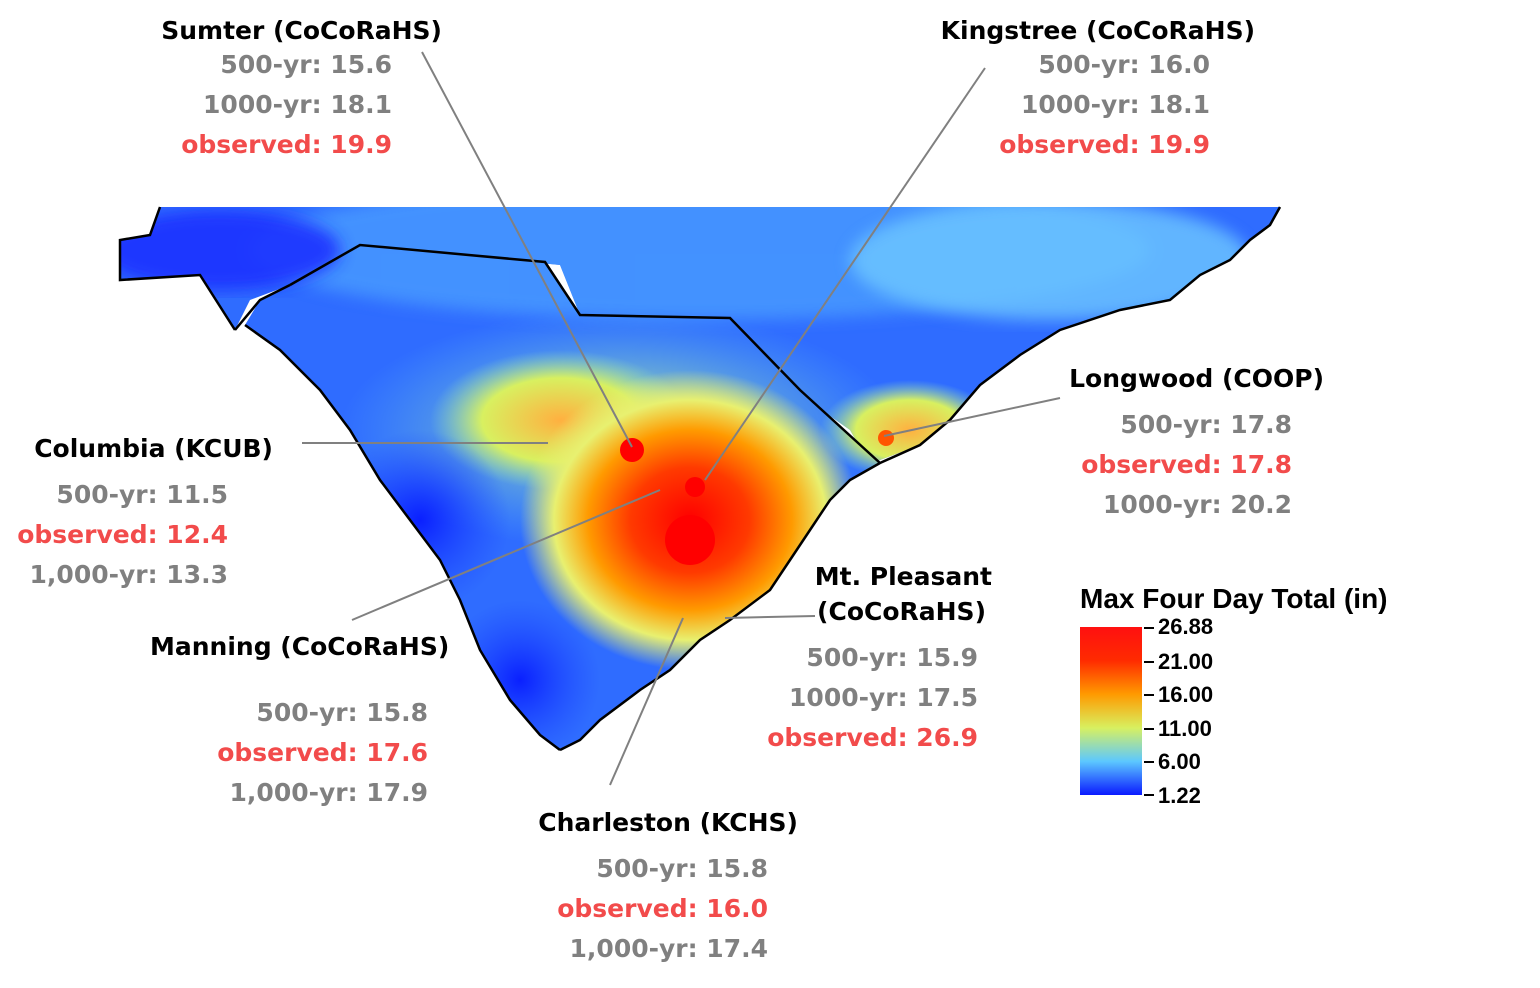  What do you see at coordinates (883, 697) in the screenshot?
I see `return-1000: 1000-yr: 17.5` at bounding box center [883, 697].